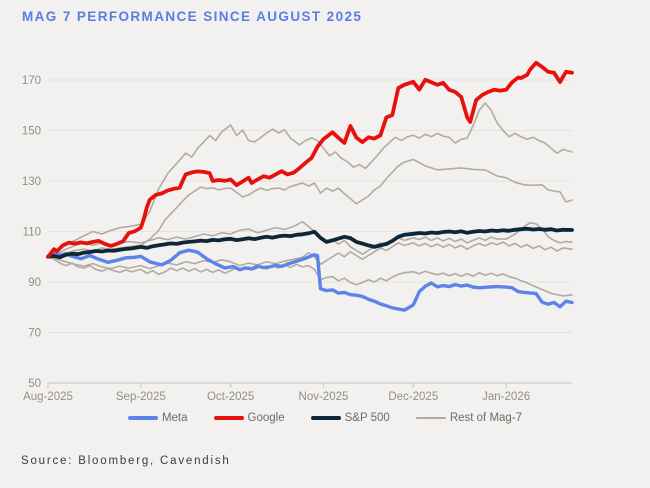 This screenshot has height=488, width=650. I want to click on legend-item-google: Google, so click(249, 418).